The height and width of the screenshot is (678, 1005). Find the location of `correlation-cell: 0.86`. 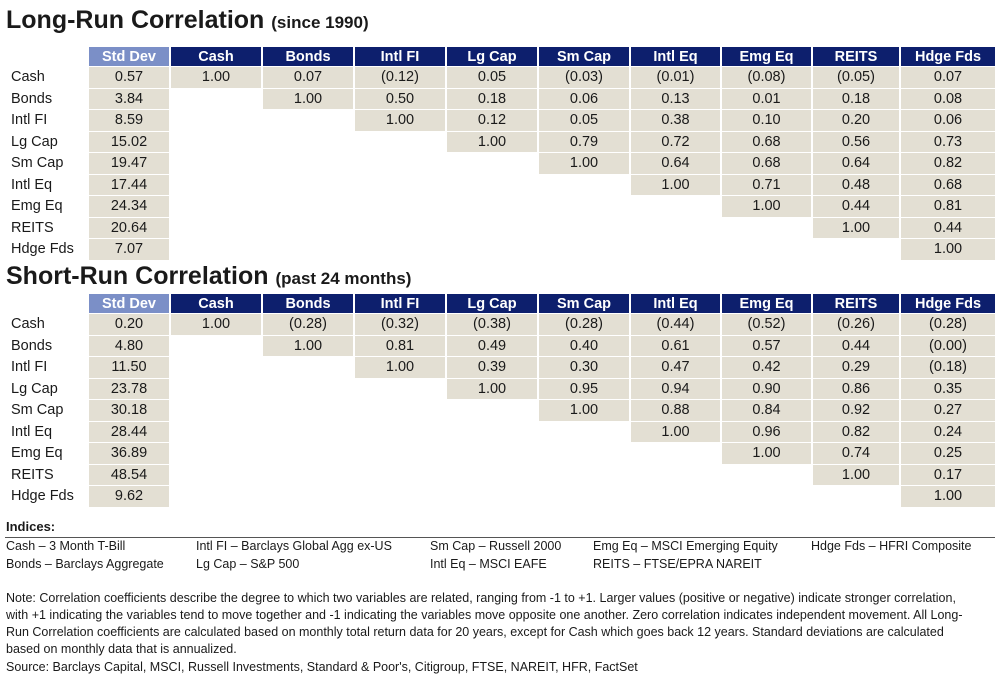

correlation-cell: 0.86 is located at coordinates (856, 388).